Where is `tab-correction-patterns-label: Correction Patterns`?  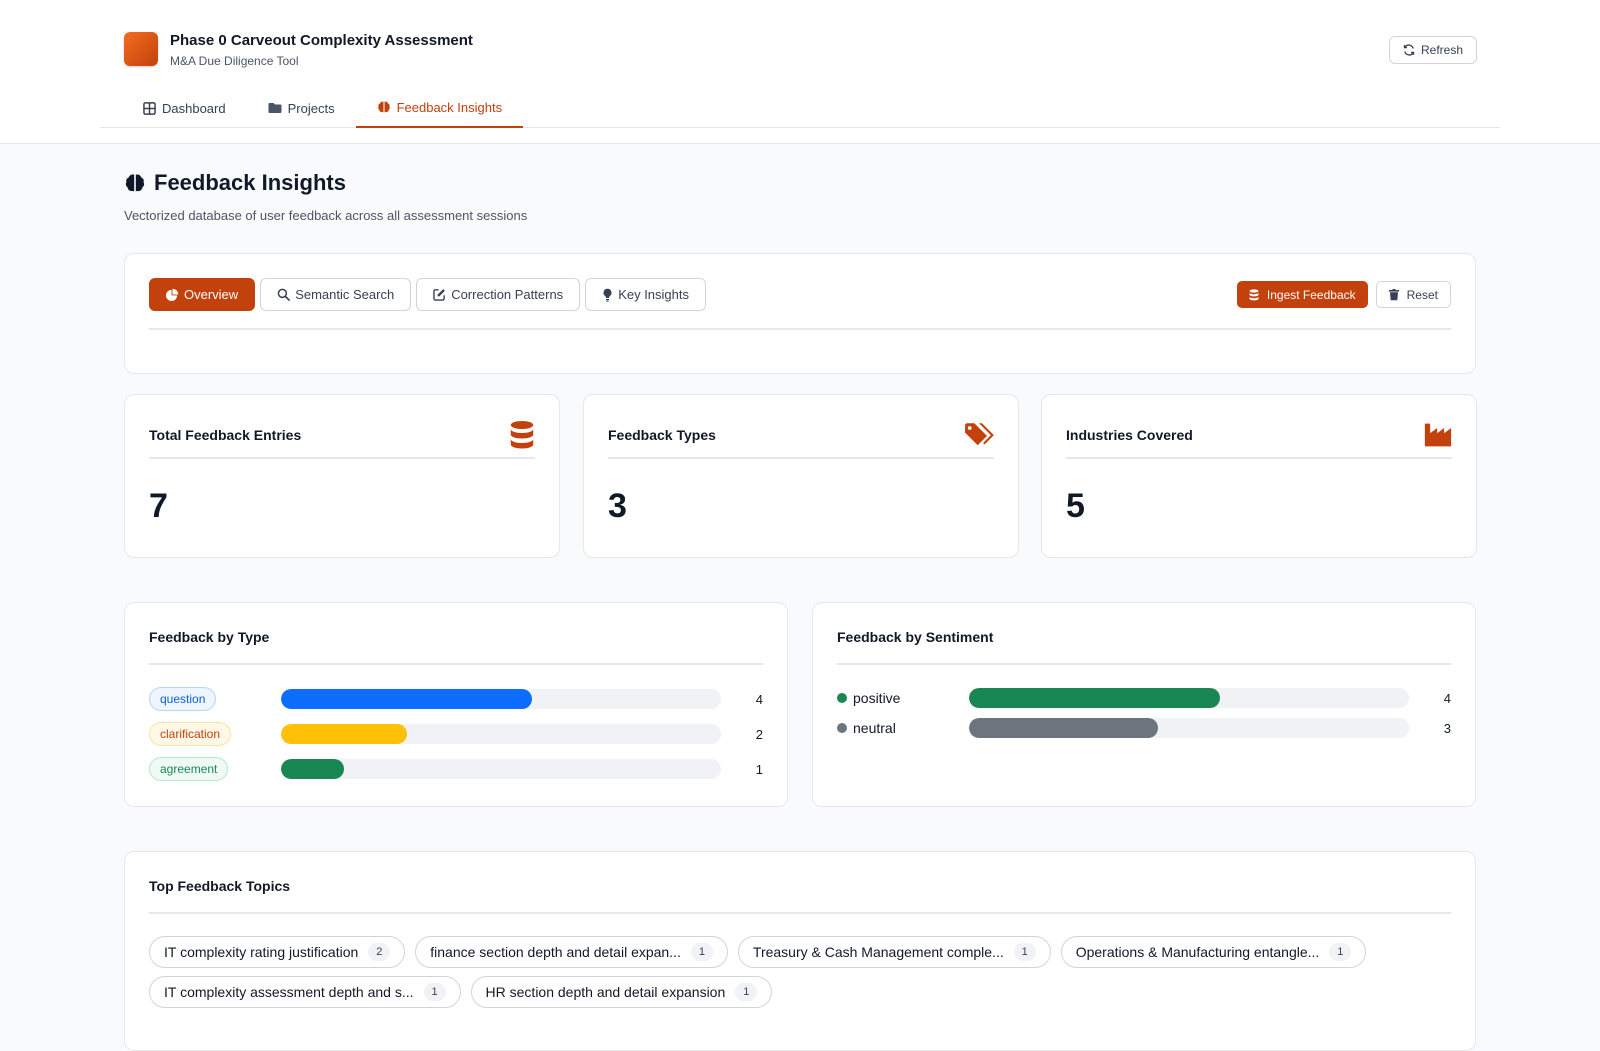 tab-correction-patterns-label: Correction Patterns is located at coordinates (507, 294).